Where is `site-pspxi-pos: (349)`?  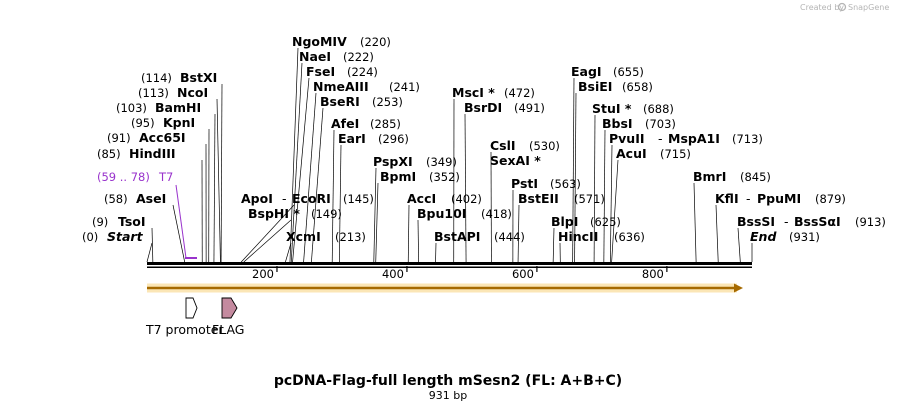
site-pspxi-pos: (349) is located at coordinates (441, 162).